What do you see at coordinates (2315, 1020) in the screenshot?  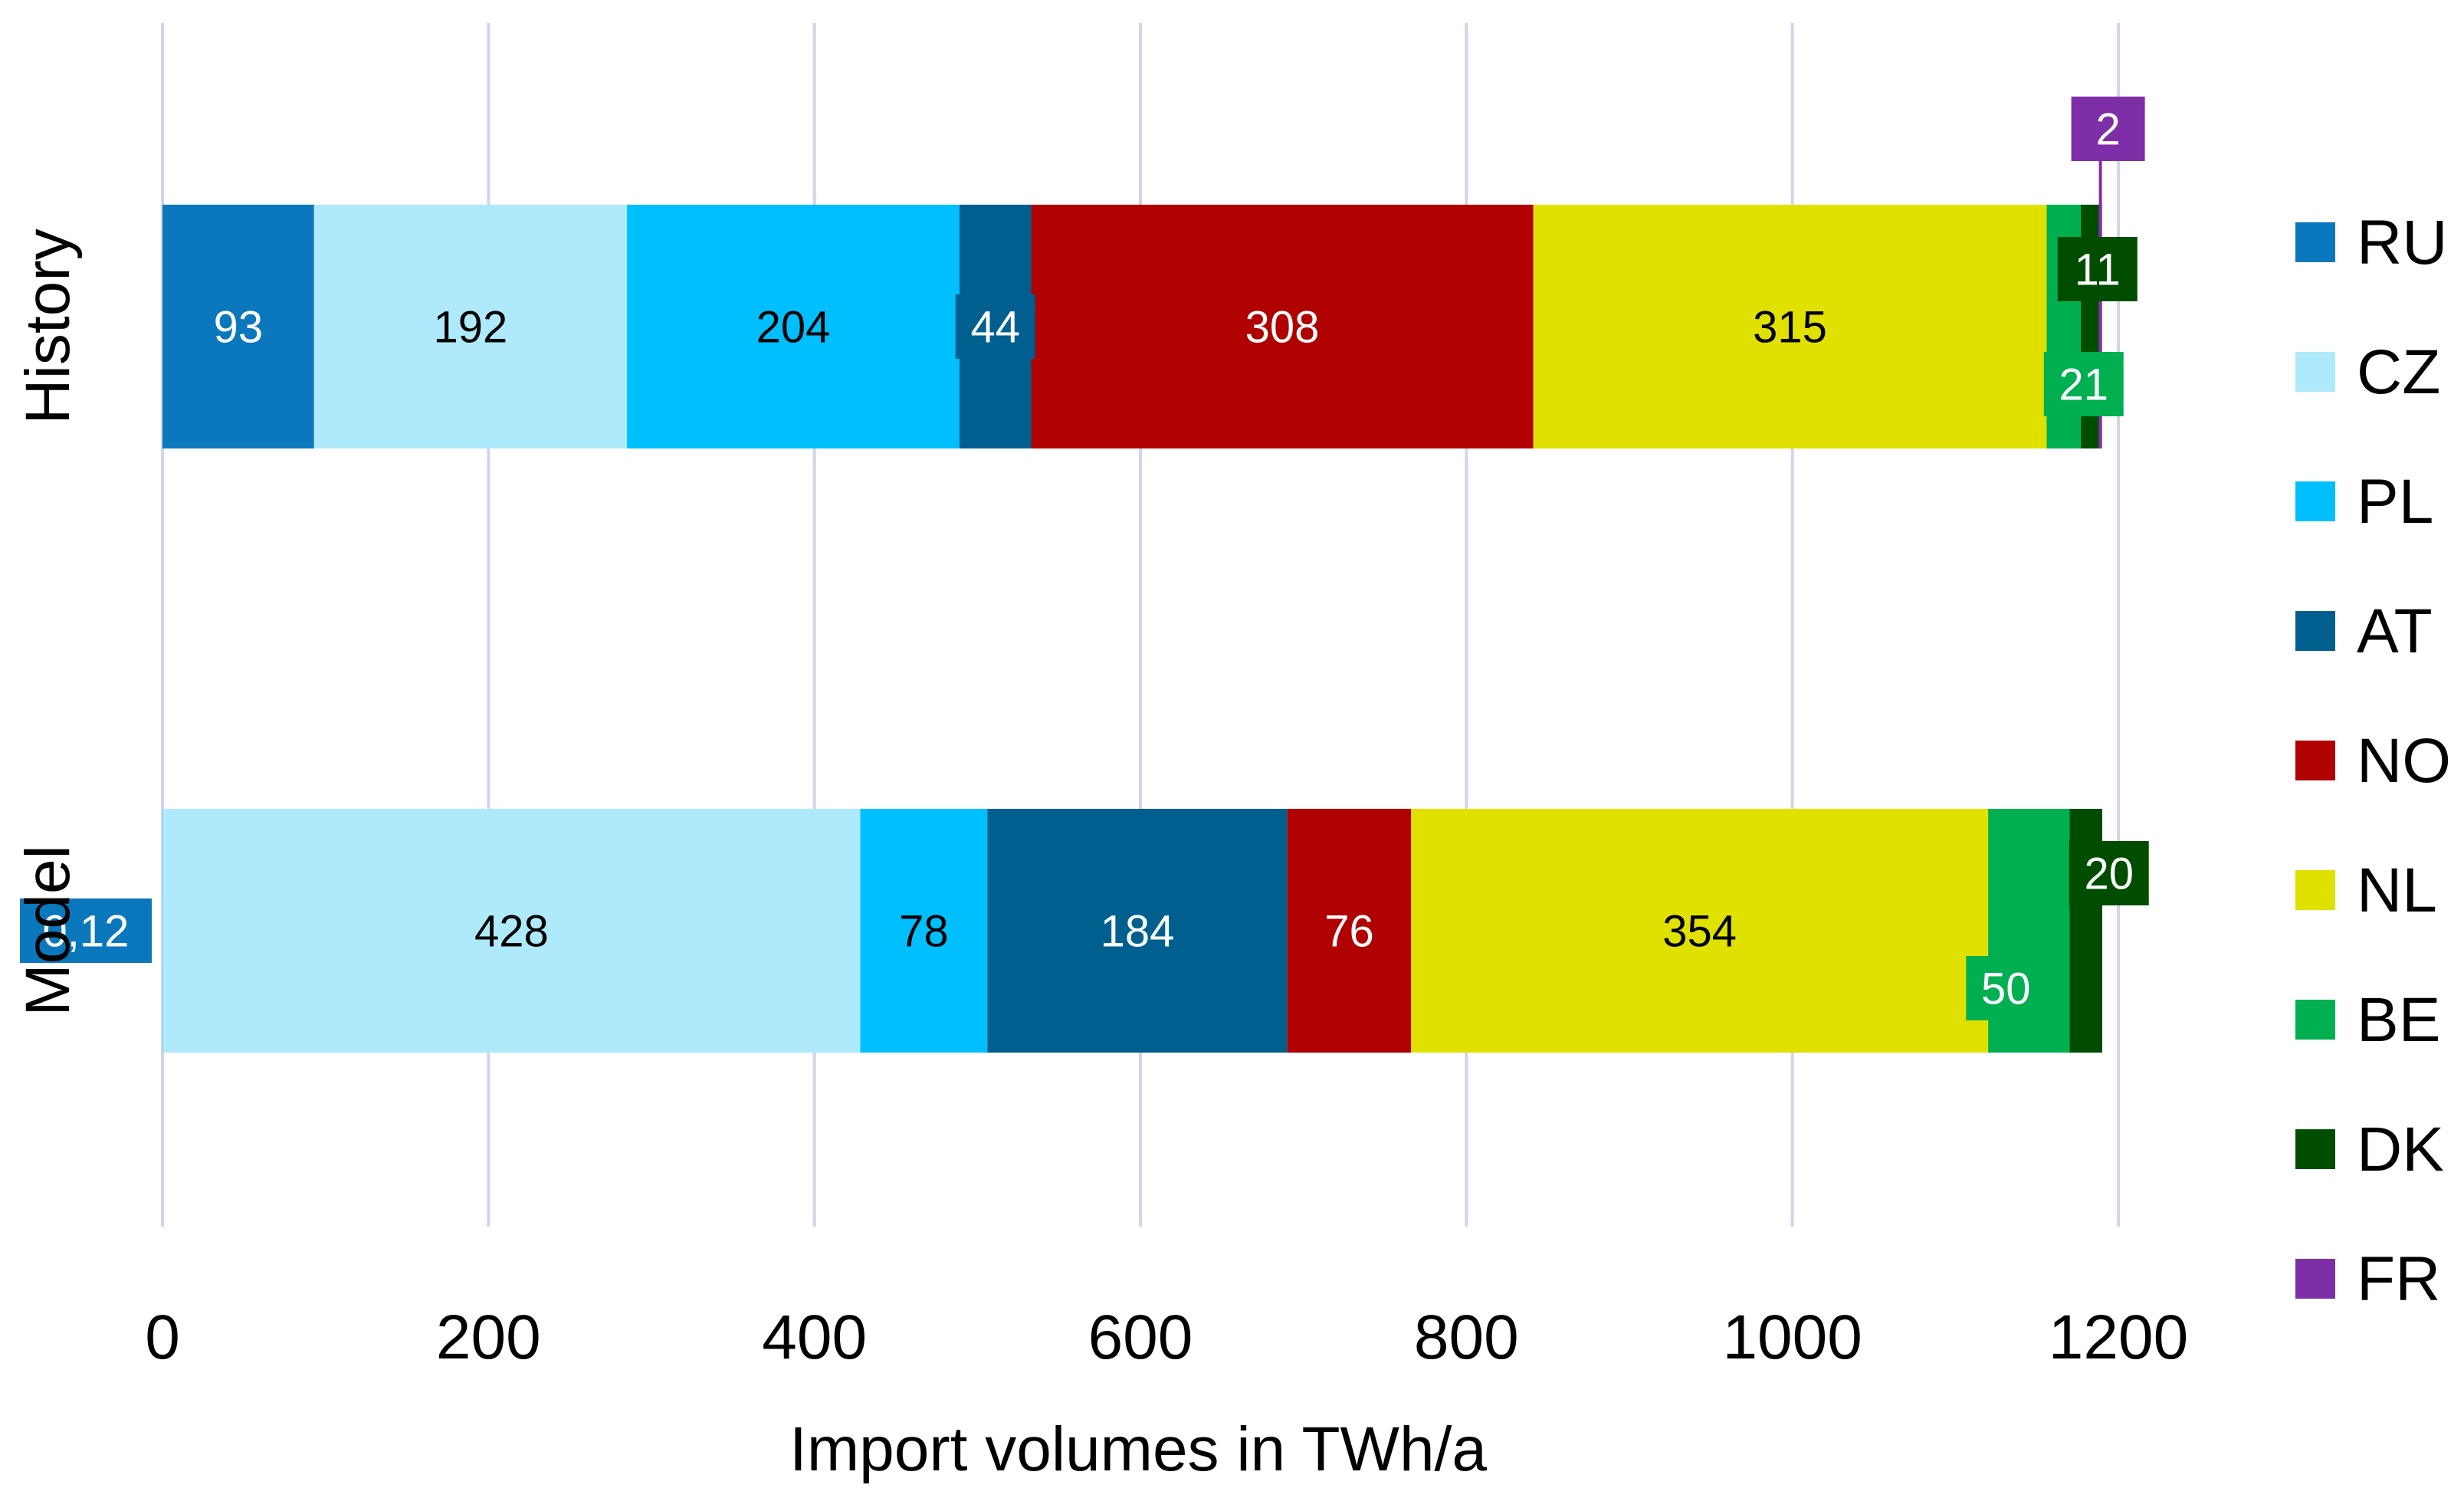 I see `legend-swatch-be` at bounding box center [2315, 1020].